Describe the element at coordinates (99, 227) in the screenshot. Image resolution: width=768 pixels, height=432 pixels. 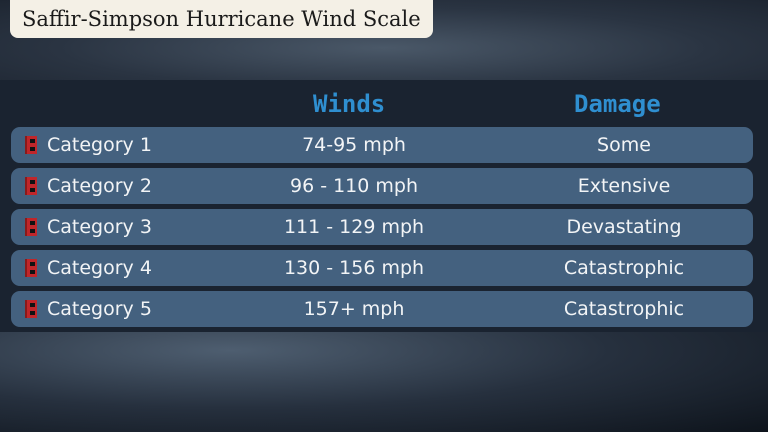
I see `category-label: Category 3` at that location.